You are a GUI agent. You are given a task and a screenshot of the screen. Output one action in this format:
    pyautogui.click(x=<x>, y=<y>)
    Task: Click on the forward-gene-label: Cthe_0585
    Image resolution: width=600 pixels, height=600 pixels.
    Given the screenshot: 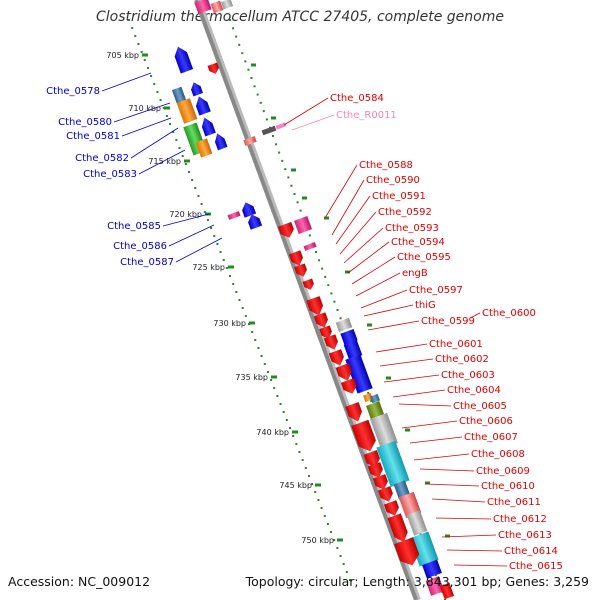 What is the action you would take?
    pyautogui.click(x=158, y=222)
    